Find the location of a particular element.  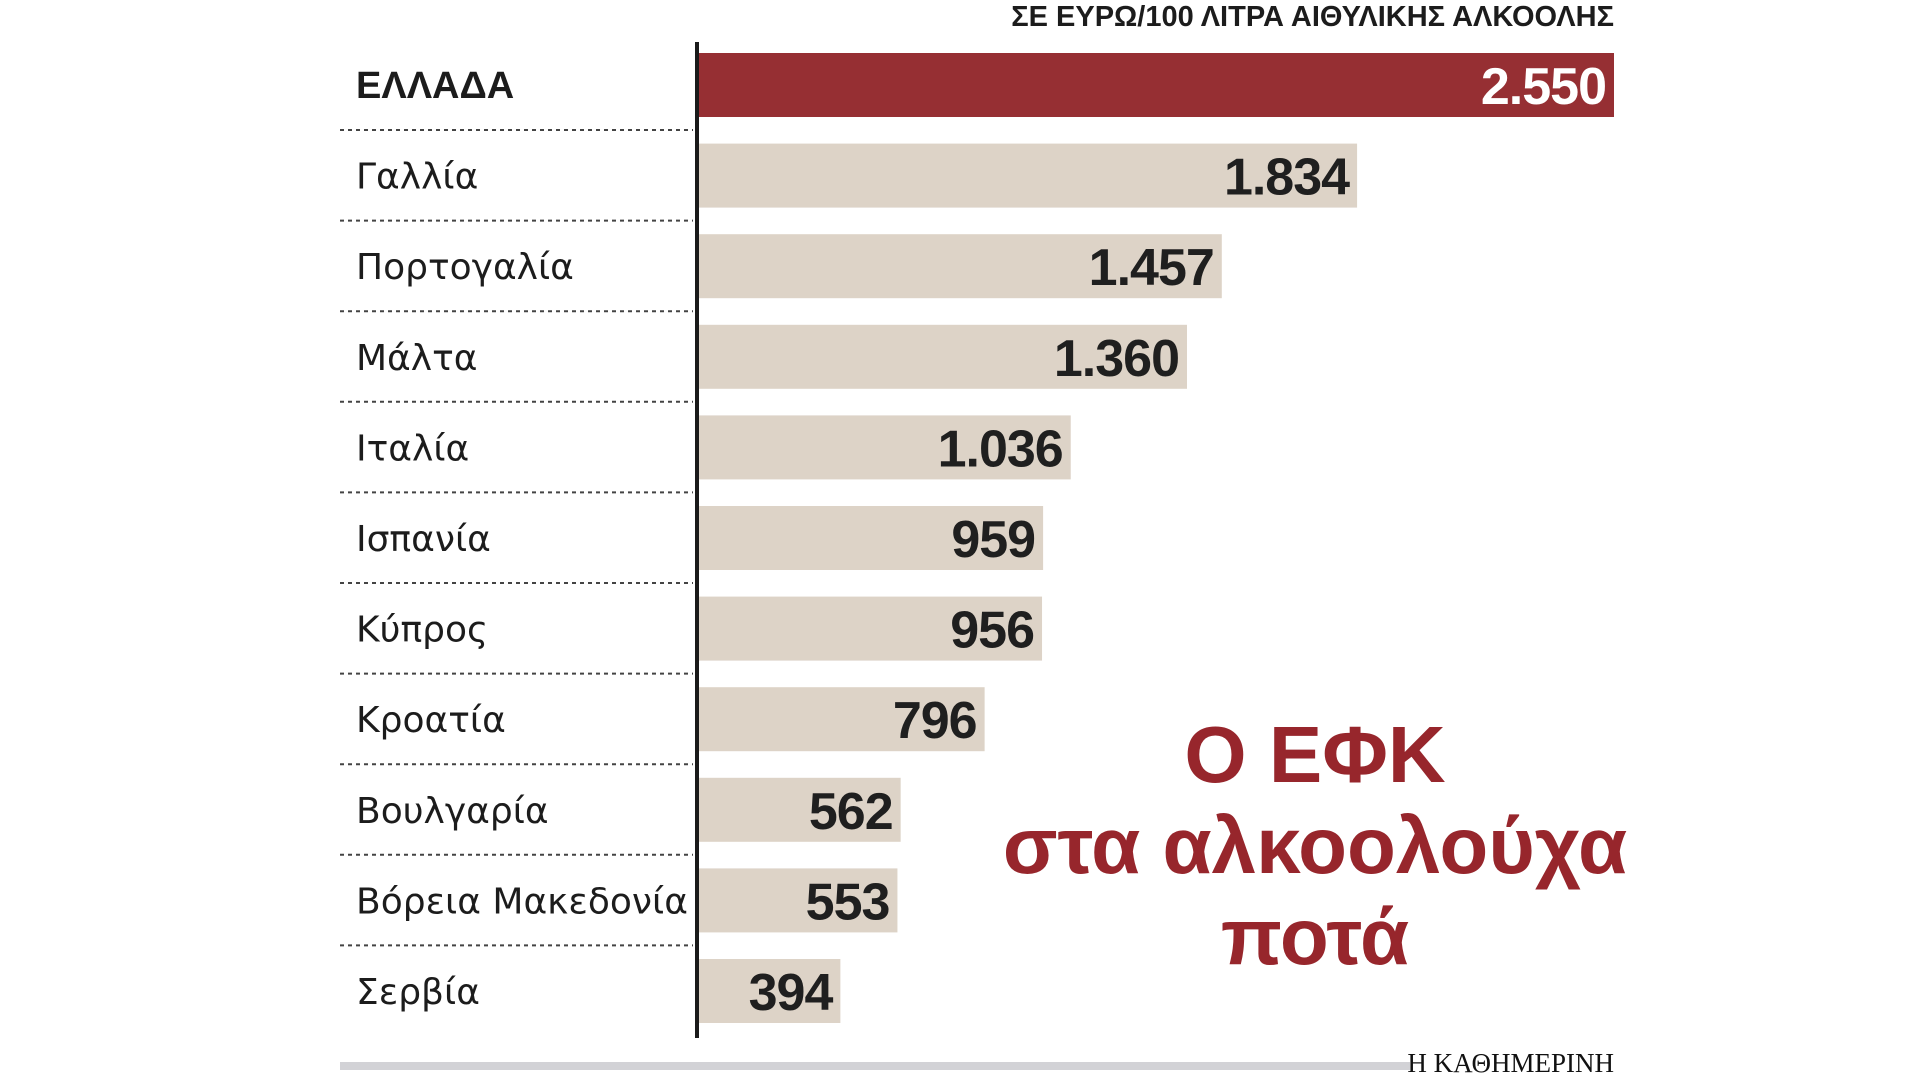

value-label: 562 is located at coordinates (851, 812).